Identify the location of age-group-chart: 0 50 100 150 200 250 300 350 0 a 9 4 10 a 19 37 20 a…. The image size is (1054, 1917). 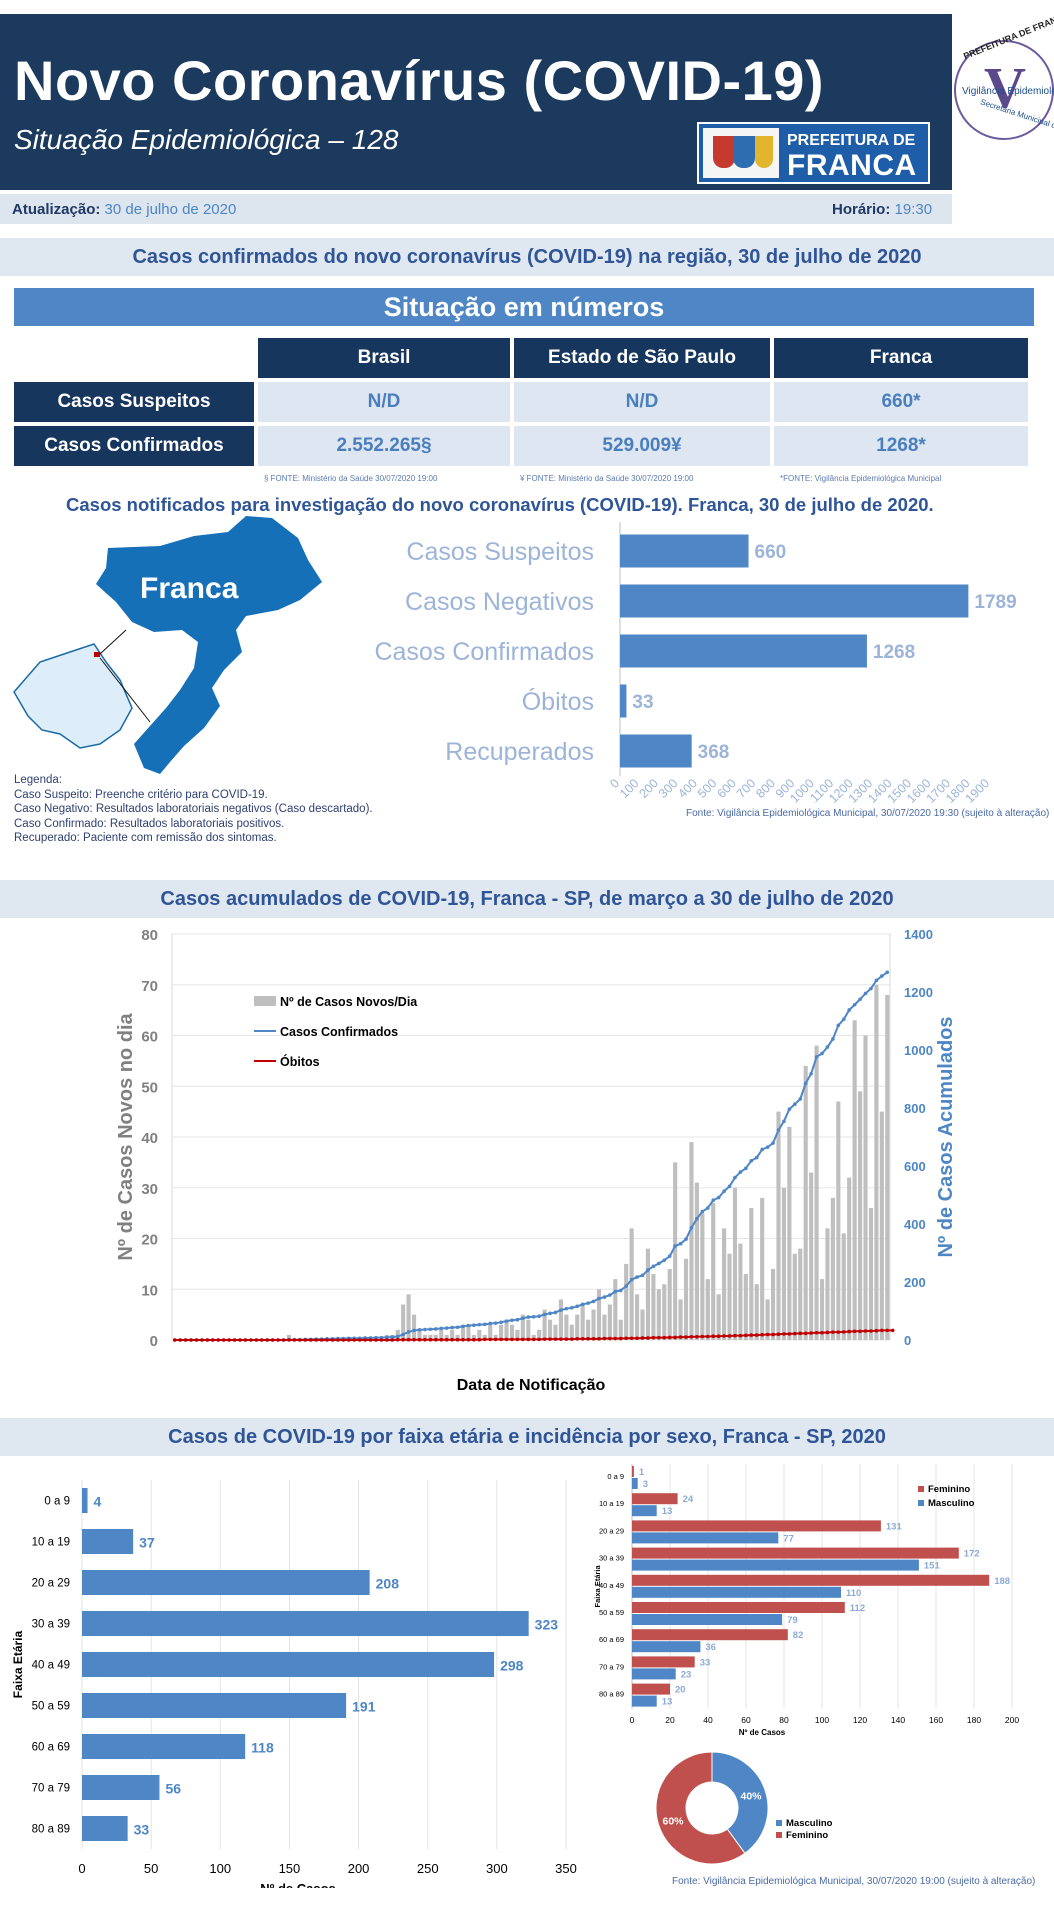
(294, 1684).